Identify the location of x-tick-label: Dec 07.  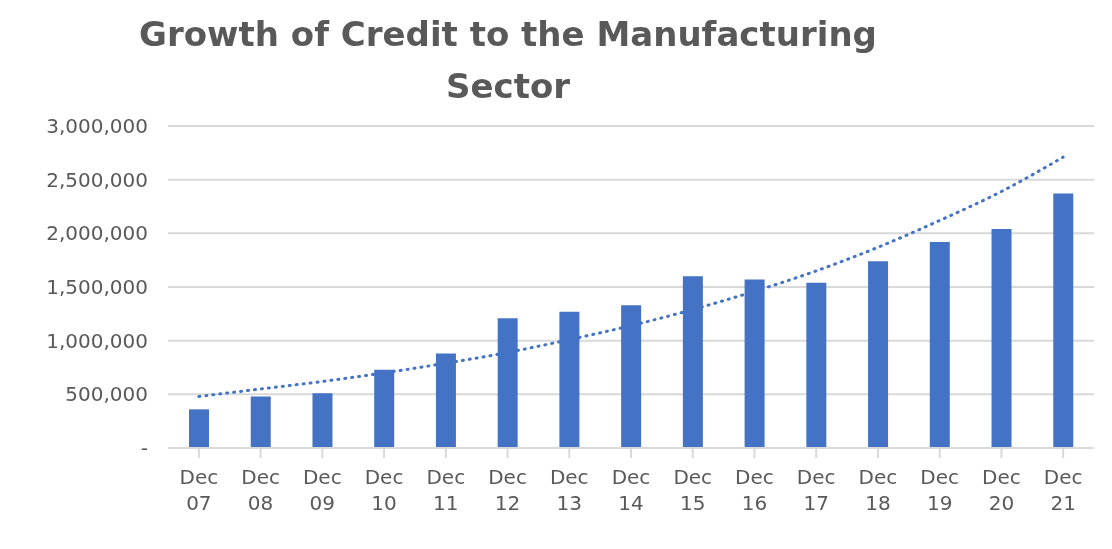
(199, 490).